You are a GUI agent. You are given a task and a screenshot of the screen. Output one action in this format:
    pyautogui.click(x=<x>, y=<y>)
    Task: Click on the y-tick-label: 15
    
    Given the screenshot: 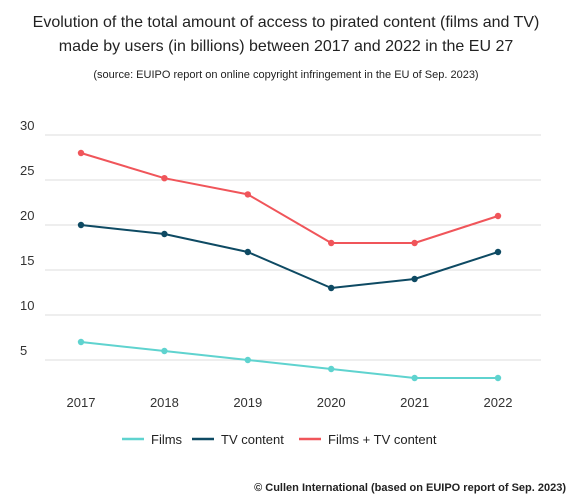 What is the action you would take?
    pyautogui.click(x=27, y=260)
    